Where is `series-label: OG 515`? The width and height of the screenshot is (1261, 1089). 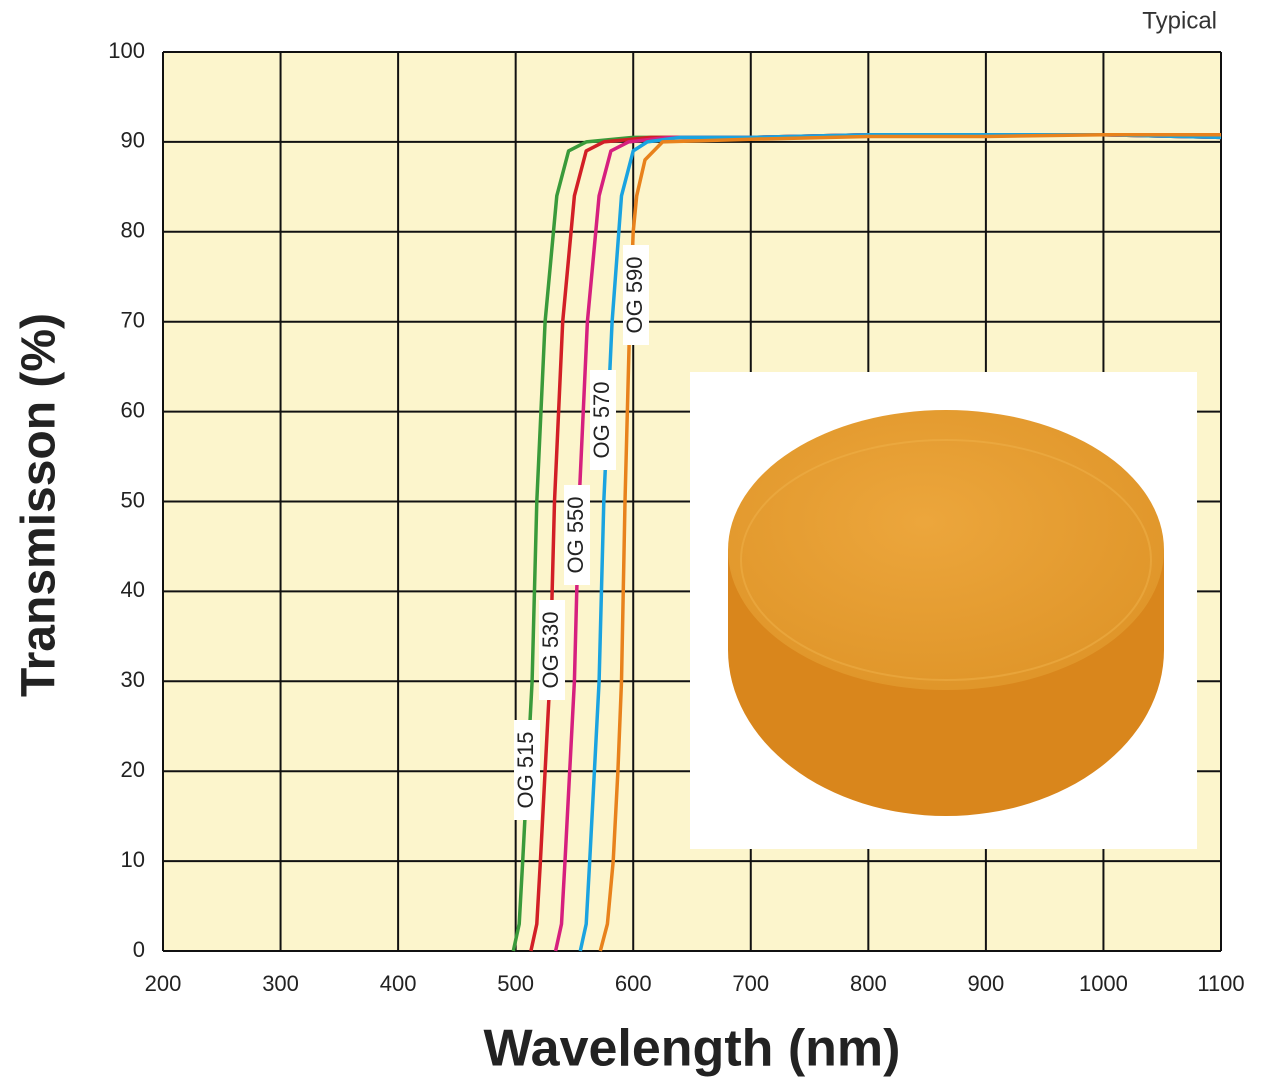
series-label: OG 515 is located at coordinates (525, 769).